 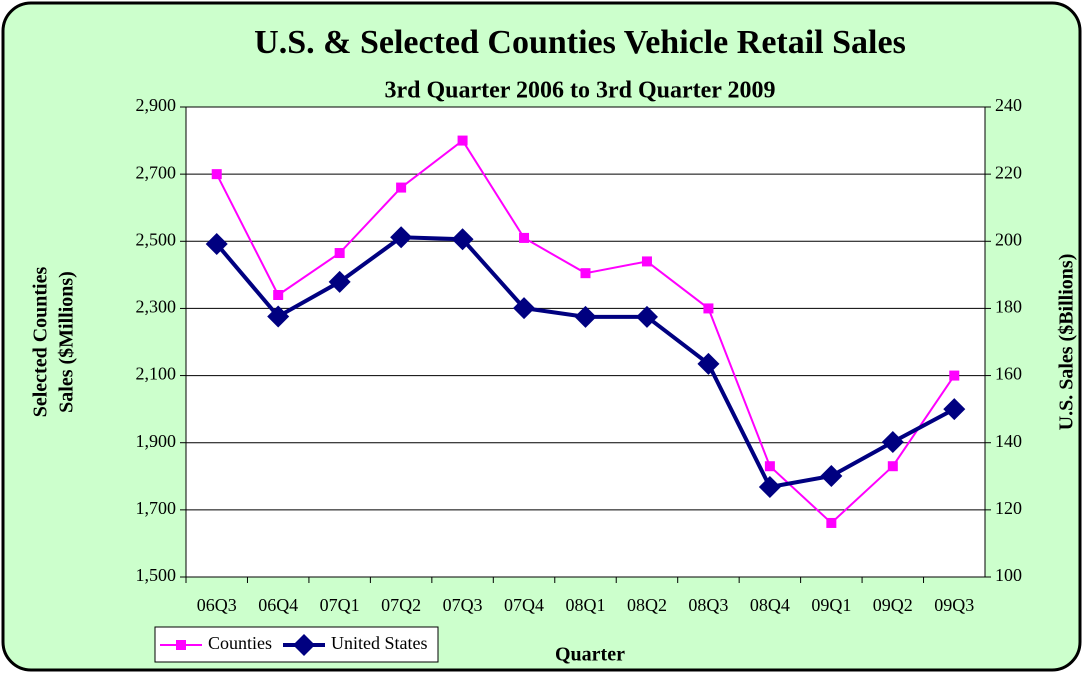 What do you see at coordinates (770, 605) in the screenshot?
I see `x-tick-label: 08Q4` at bounding box center [770, 605].